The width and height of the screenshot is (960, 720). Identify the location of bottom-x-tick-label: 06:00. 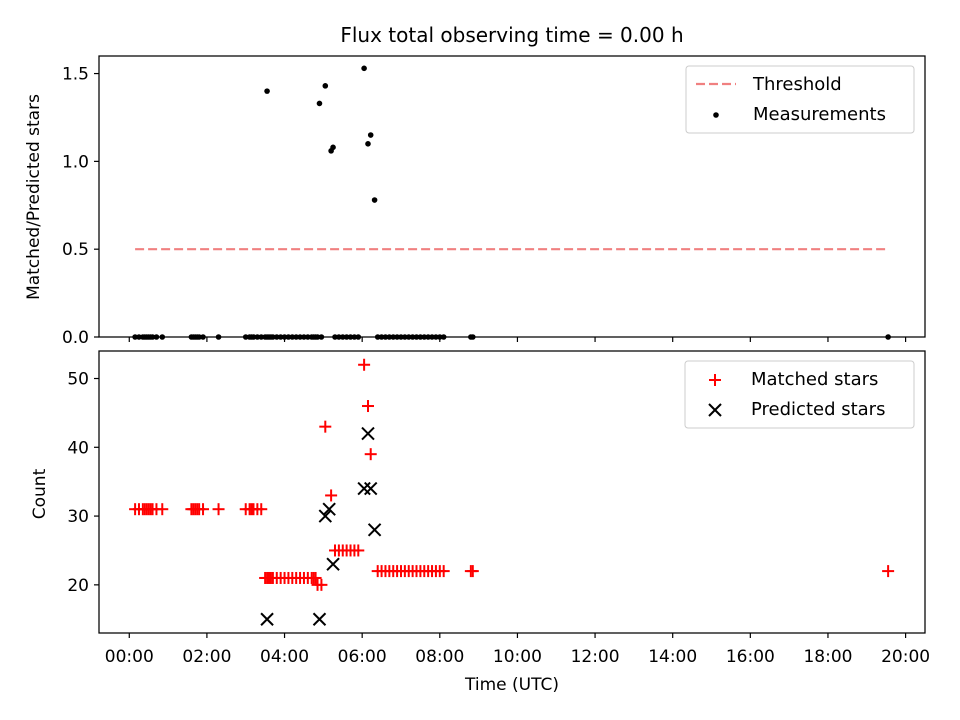
(362, 657).